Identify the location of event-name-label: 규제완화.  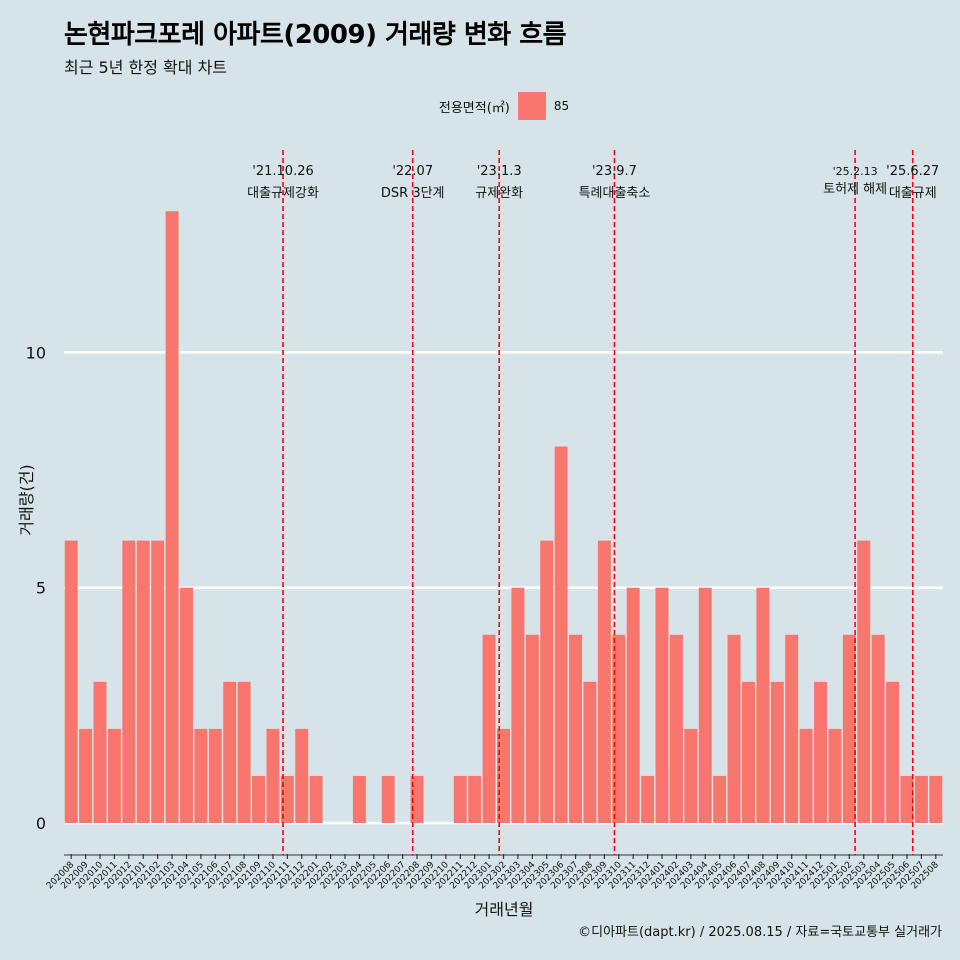
(499, 193).